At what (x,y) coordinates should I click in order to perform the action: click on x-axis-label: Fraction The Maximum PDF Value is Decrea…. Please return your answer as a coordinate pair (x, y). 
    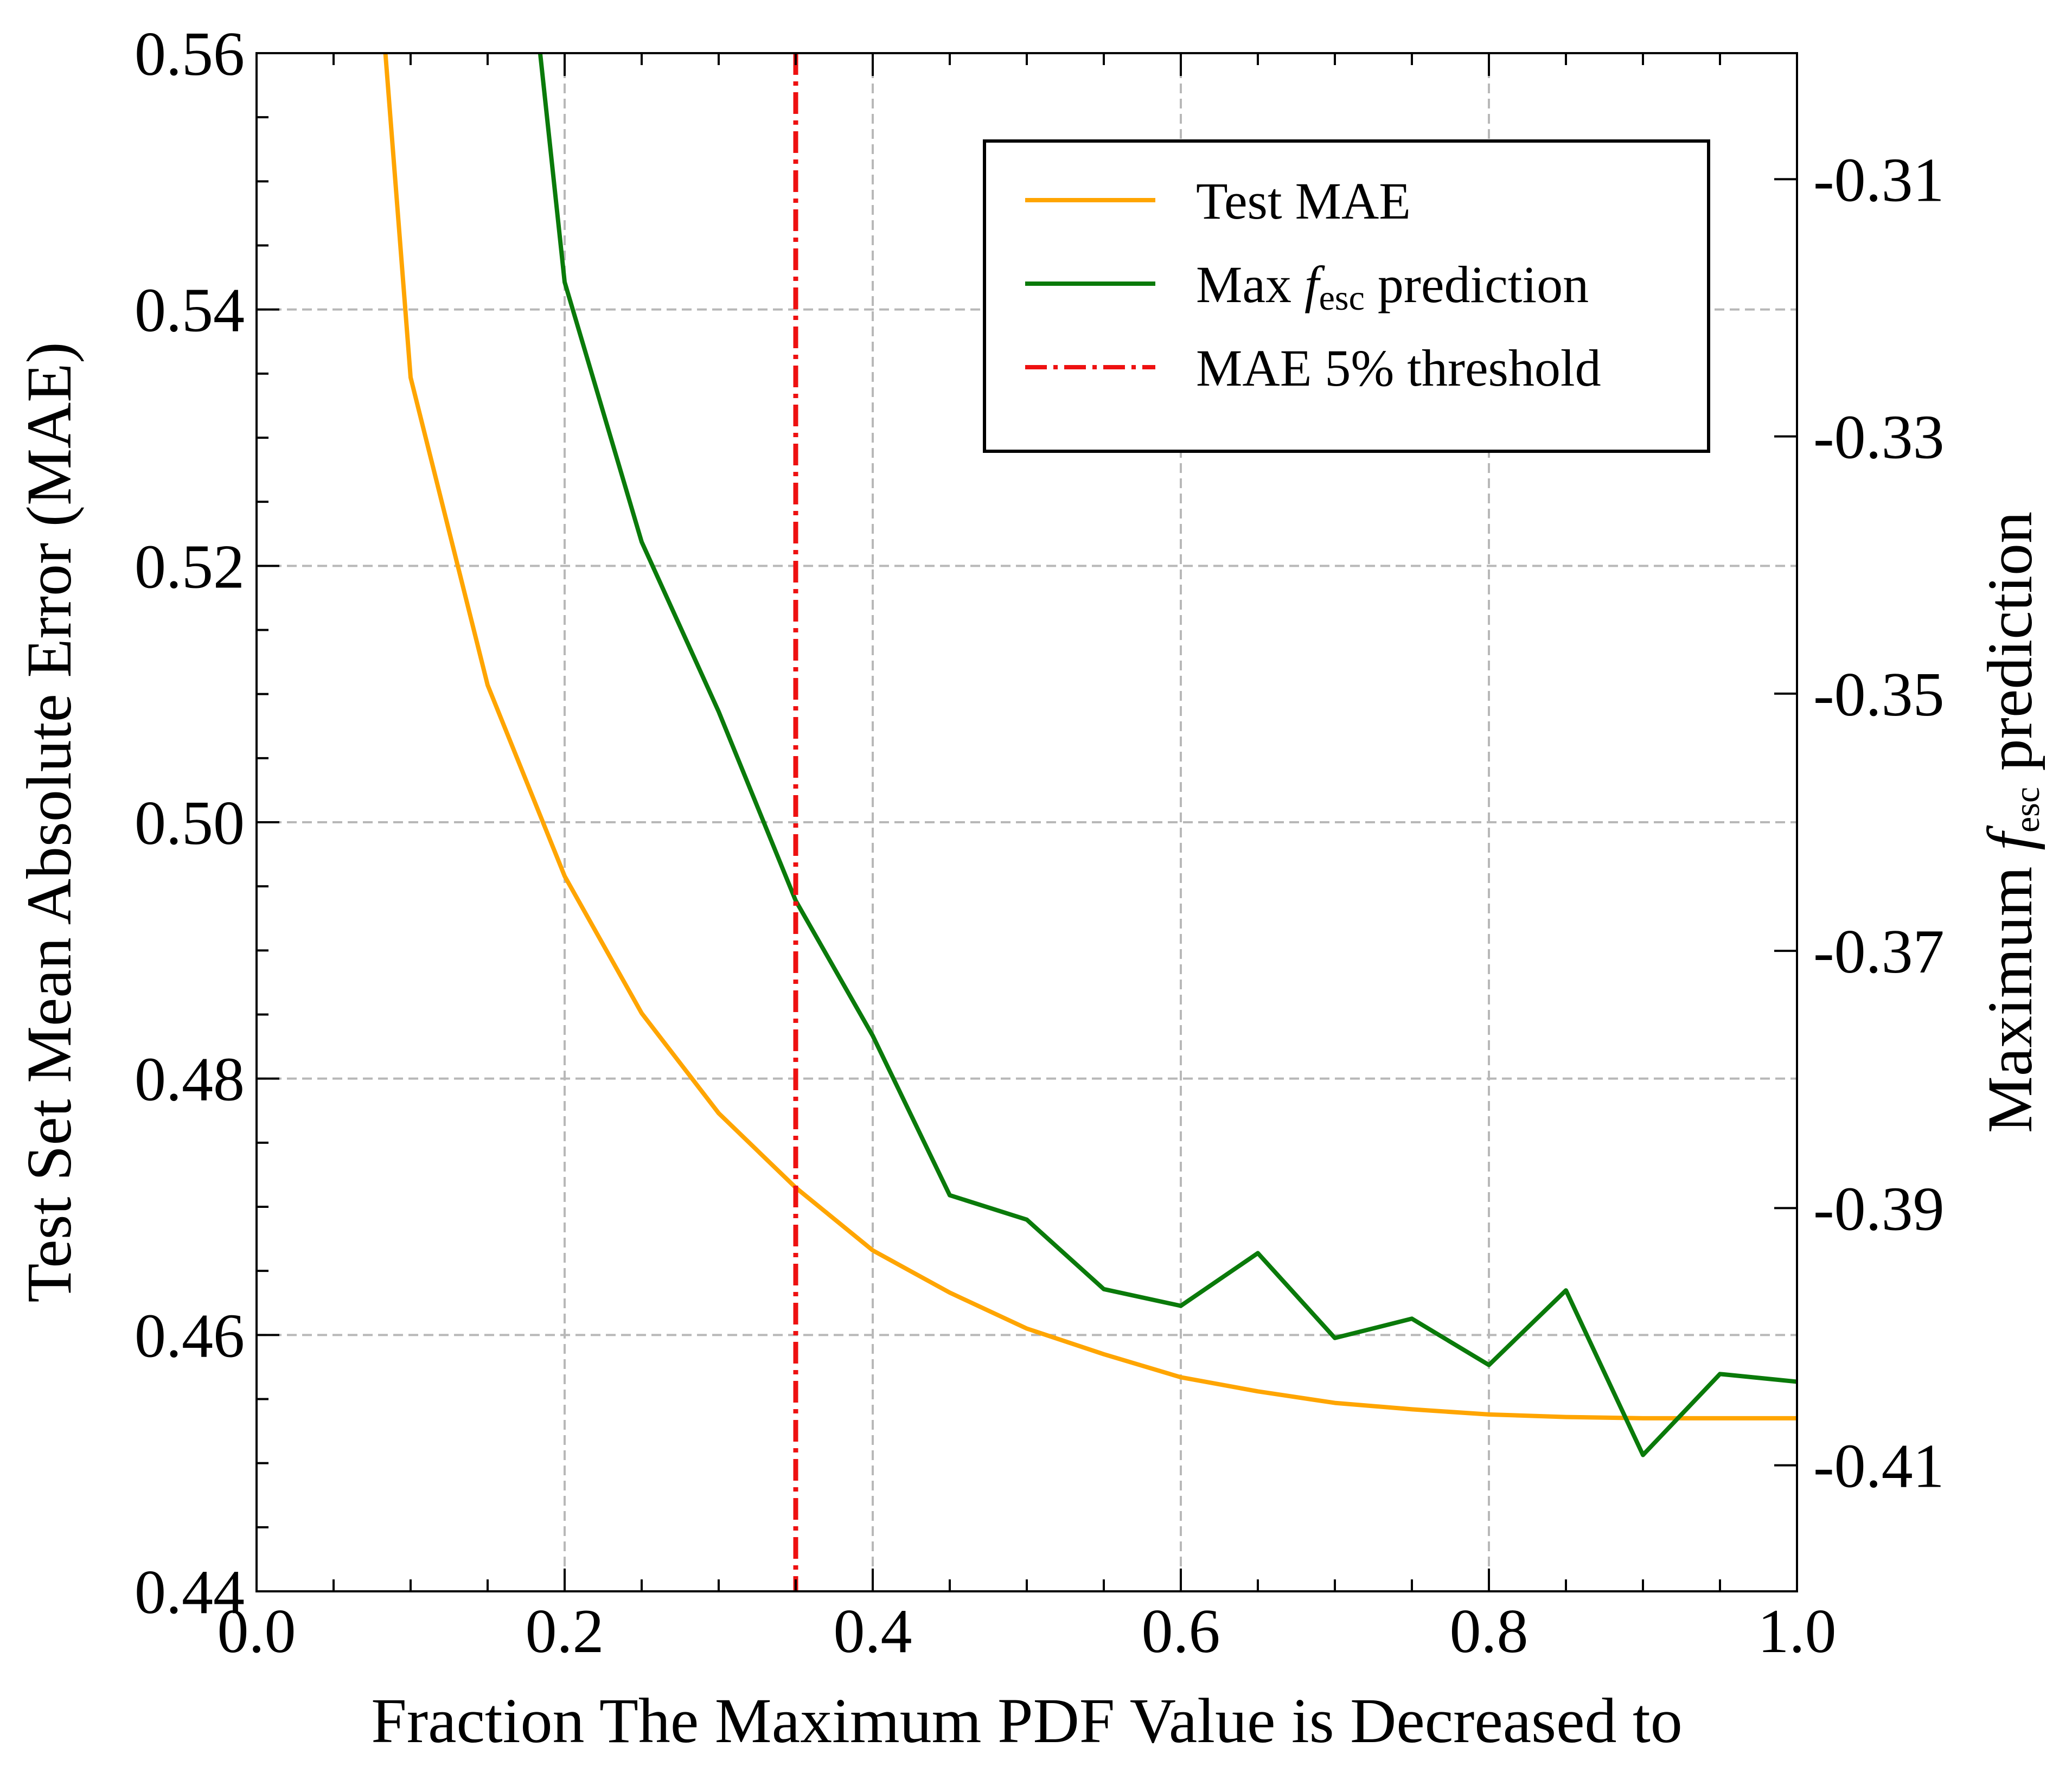
    Looking at the image, I should click on (1027, 1720).